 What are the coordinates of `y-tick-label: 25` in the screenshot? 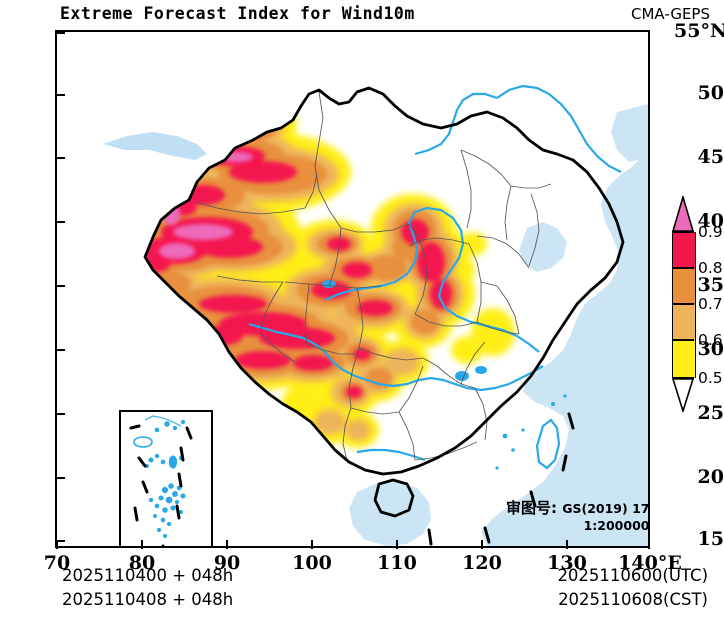 It's located at (710, 413).